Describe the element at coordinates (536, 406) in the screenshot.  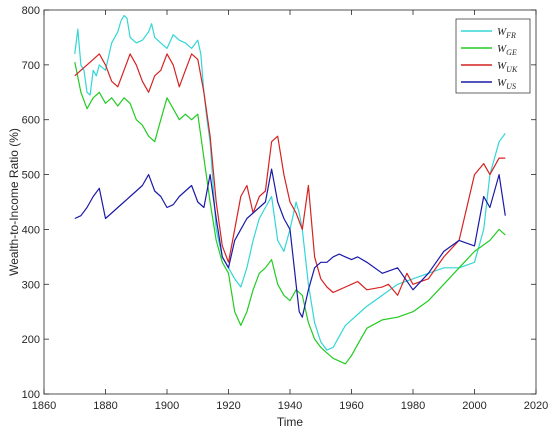
I see `x-tick-label: 2020` at that location.